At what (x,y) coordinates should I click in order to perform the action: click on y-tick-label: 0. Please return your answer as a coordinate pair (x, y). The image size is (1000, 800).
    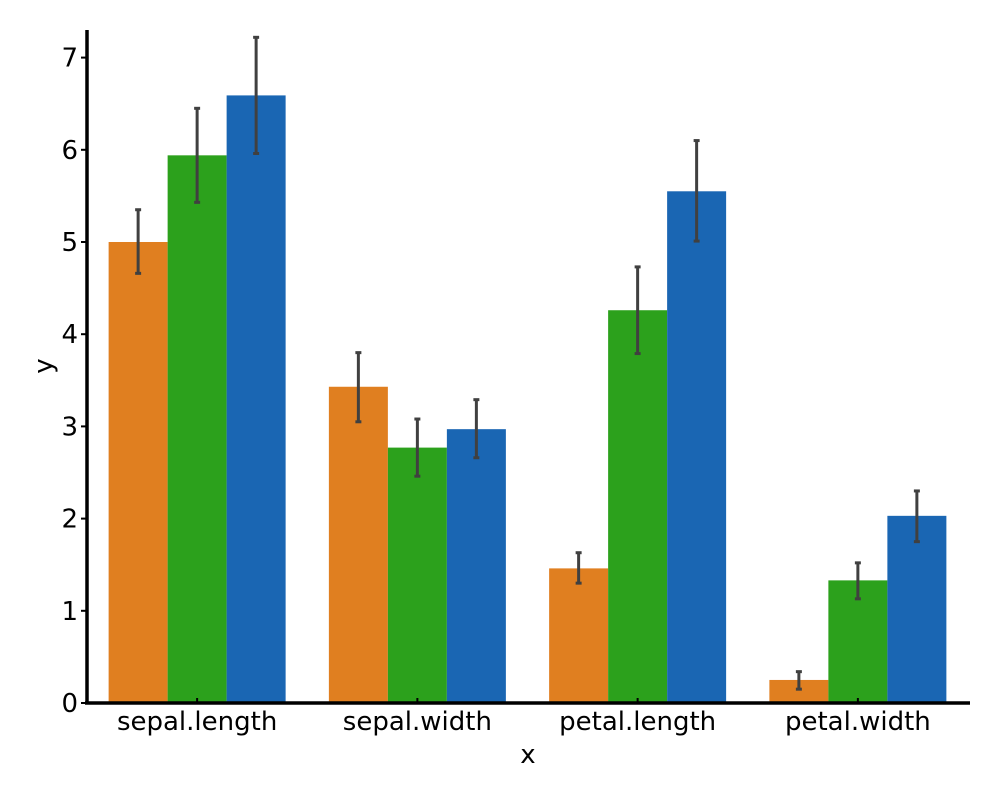
    Looking at the image, I should click on (69, 704).